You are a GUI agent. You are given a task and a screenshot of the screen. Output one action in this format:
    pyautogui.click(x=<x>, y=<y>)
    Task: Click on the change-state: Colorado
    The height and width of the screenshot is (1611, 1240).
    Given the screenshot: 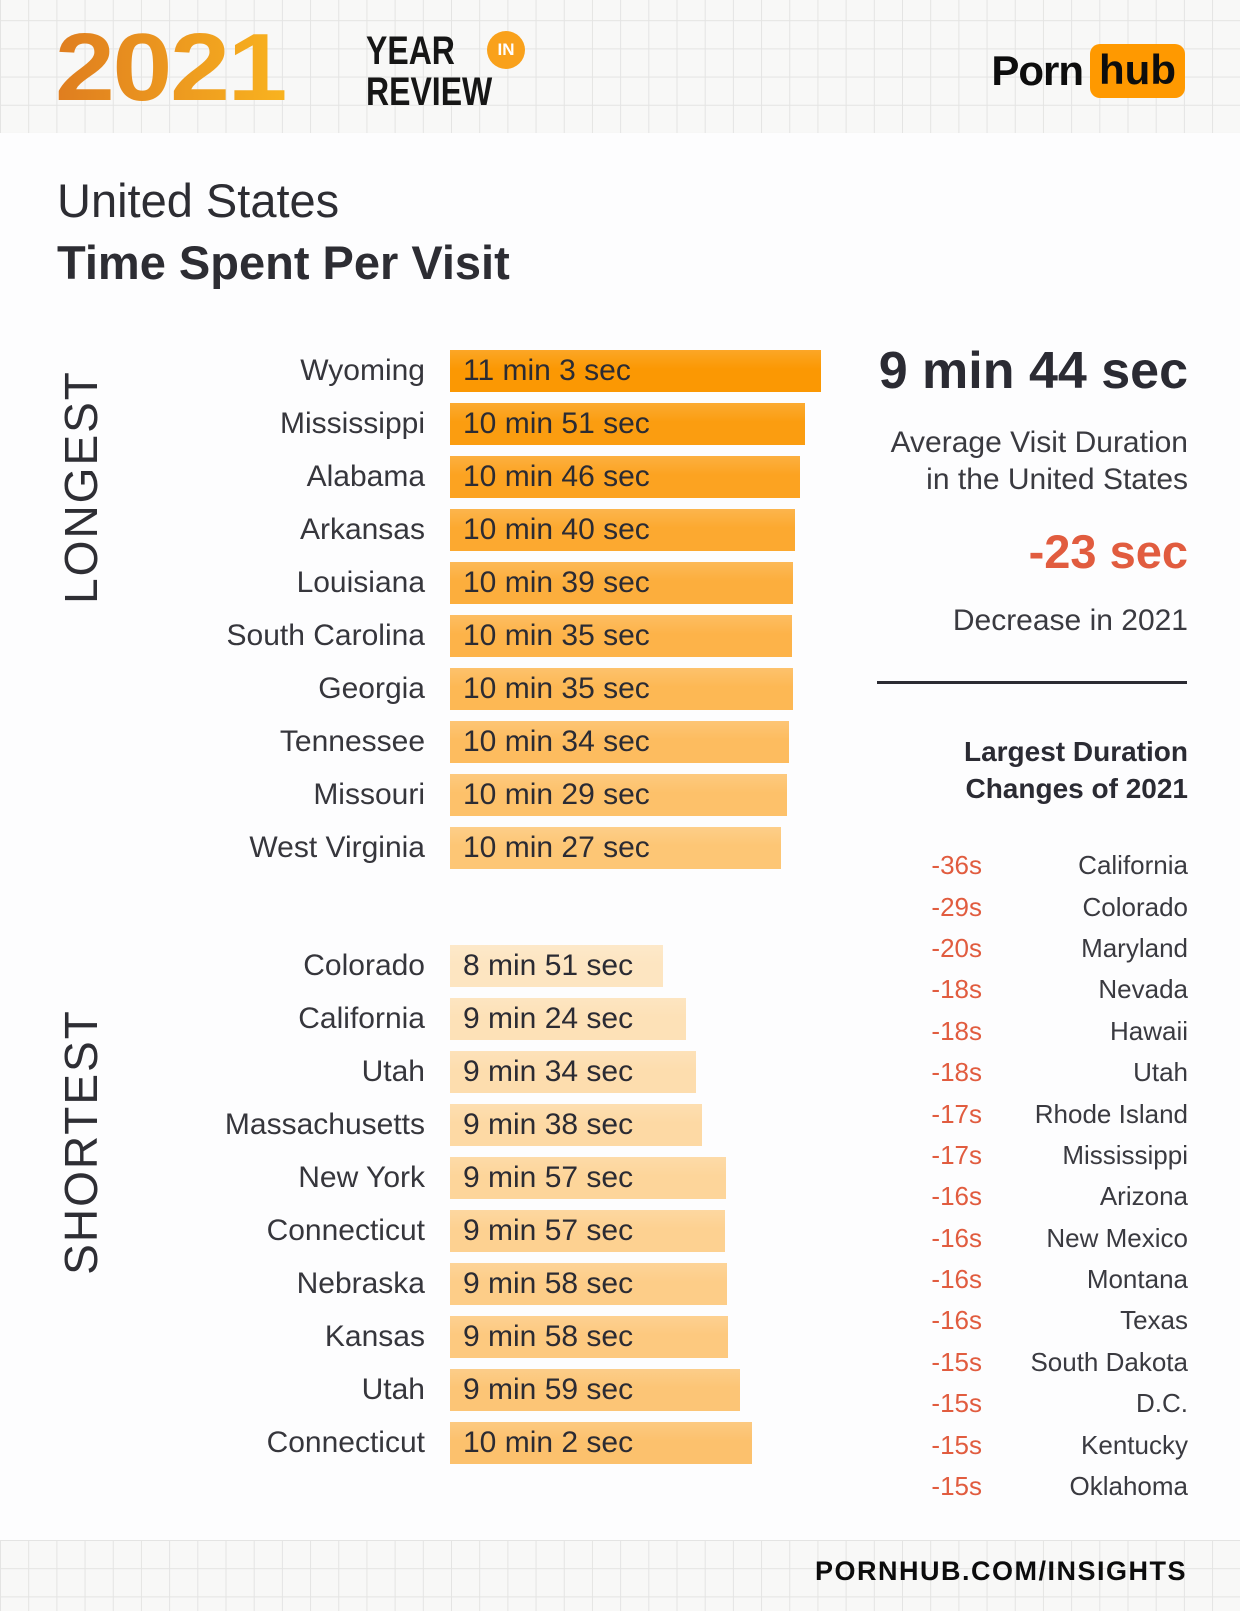 What is the action you would take?
    pyautogui.click(x=1135, y=906)
    